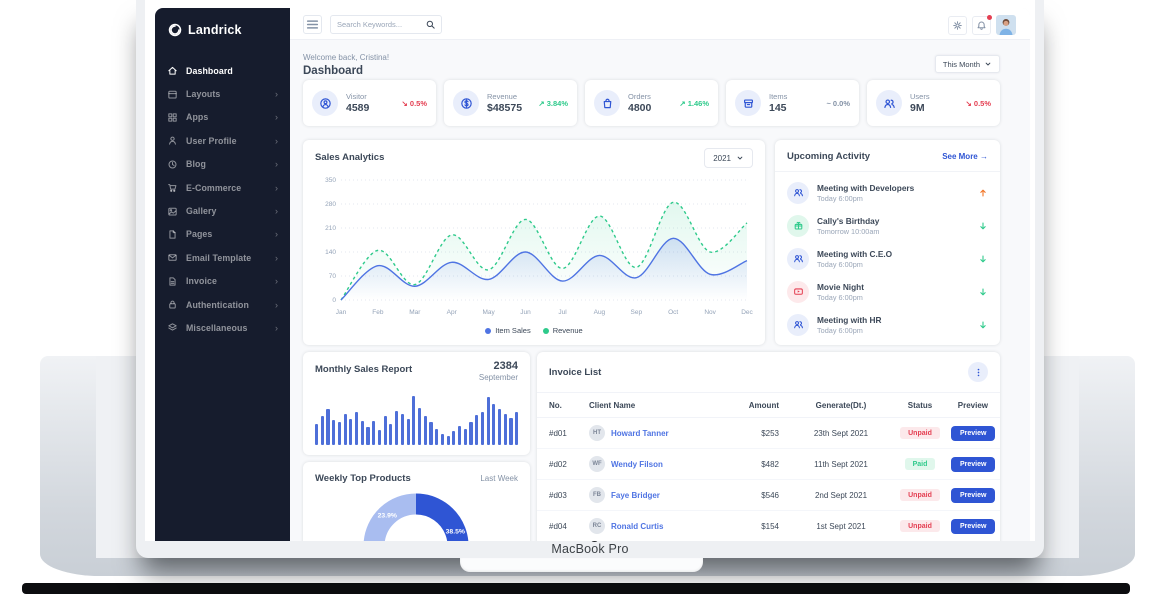 This screenshot has width=1175, height=594. Describe the element at coordinates (933, 103) in the screenshot. I see `stat-card-users: Users 9M ↘ 0.5%` at that location.